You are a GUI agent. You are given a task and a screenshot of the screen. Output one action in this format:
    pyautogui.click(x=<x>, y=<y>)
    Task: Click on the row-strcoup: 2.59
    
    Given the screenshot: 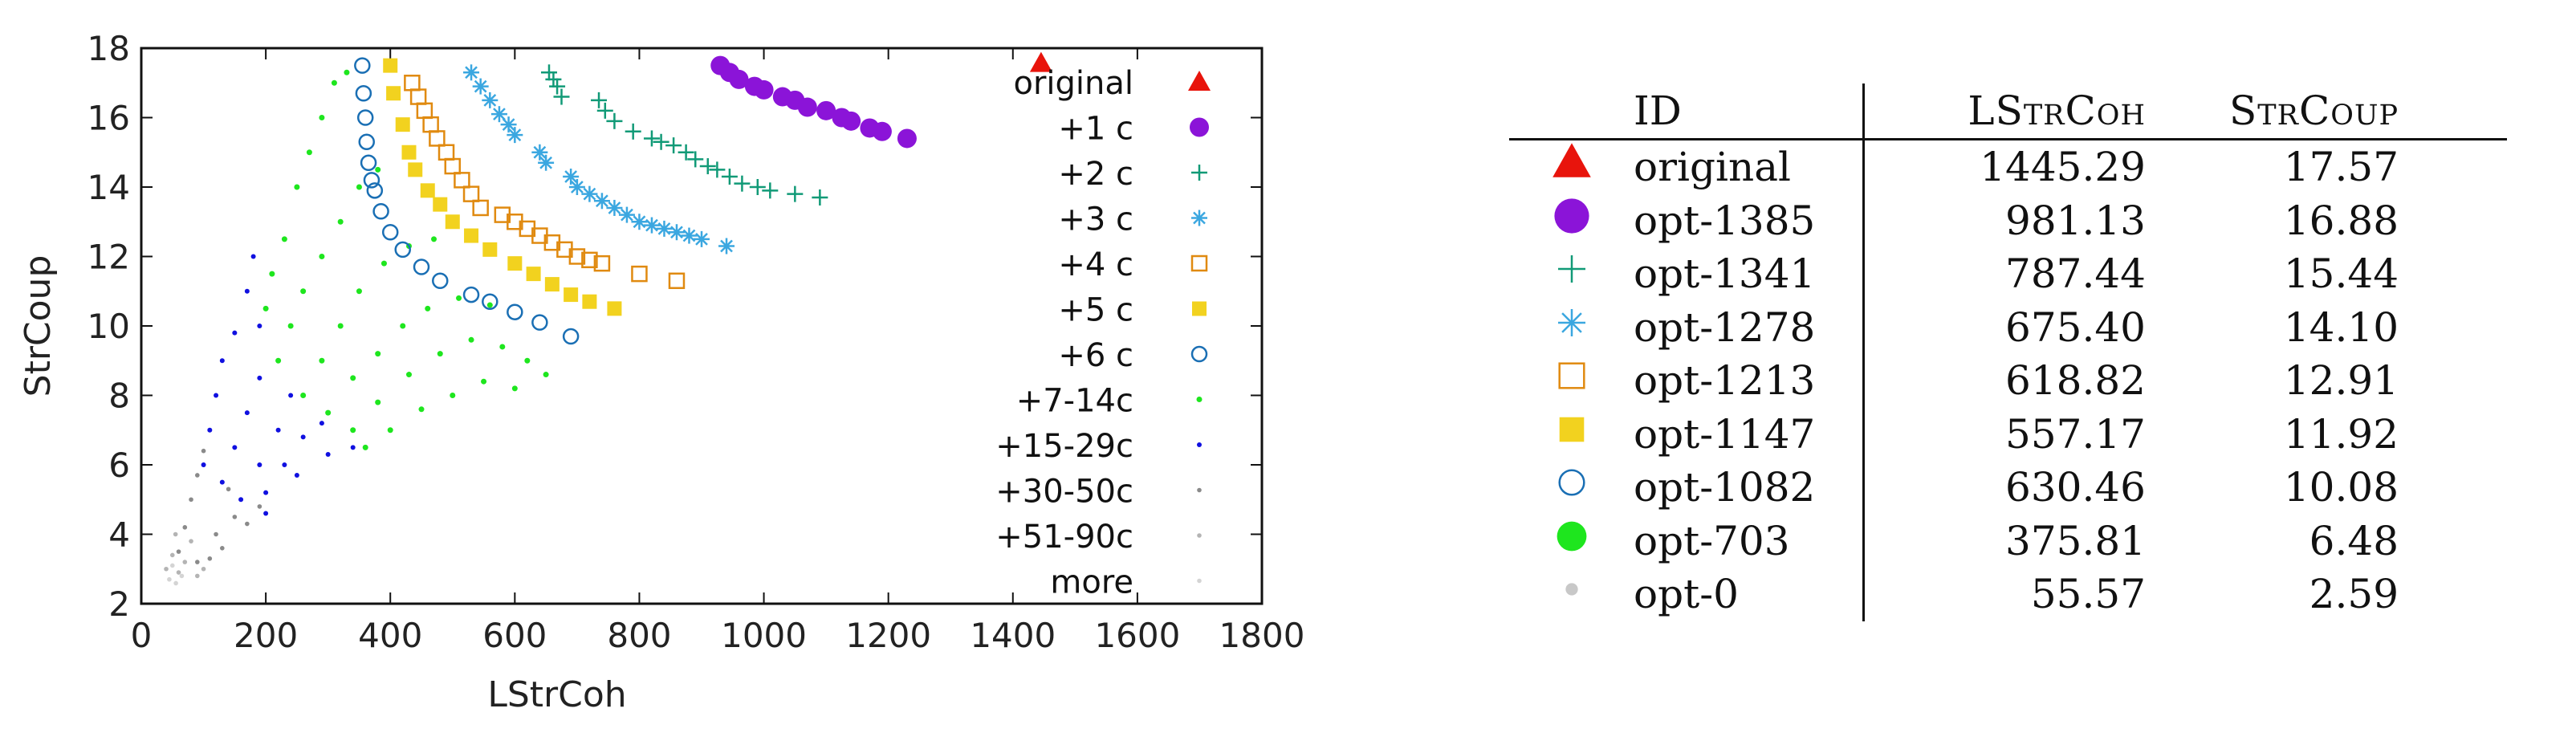 What is the action you would take?
    pyautogui.click(x=2354, y=594)
    